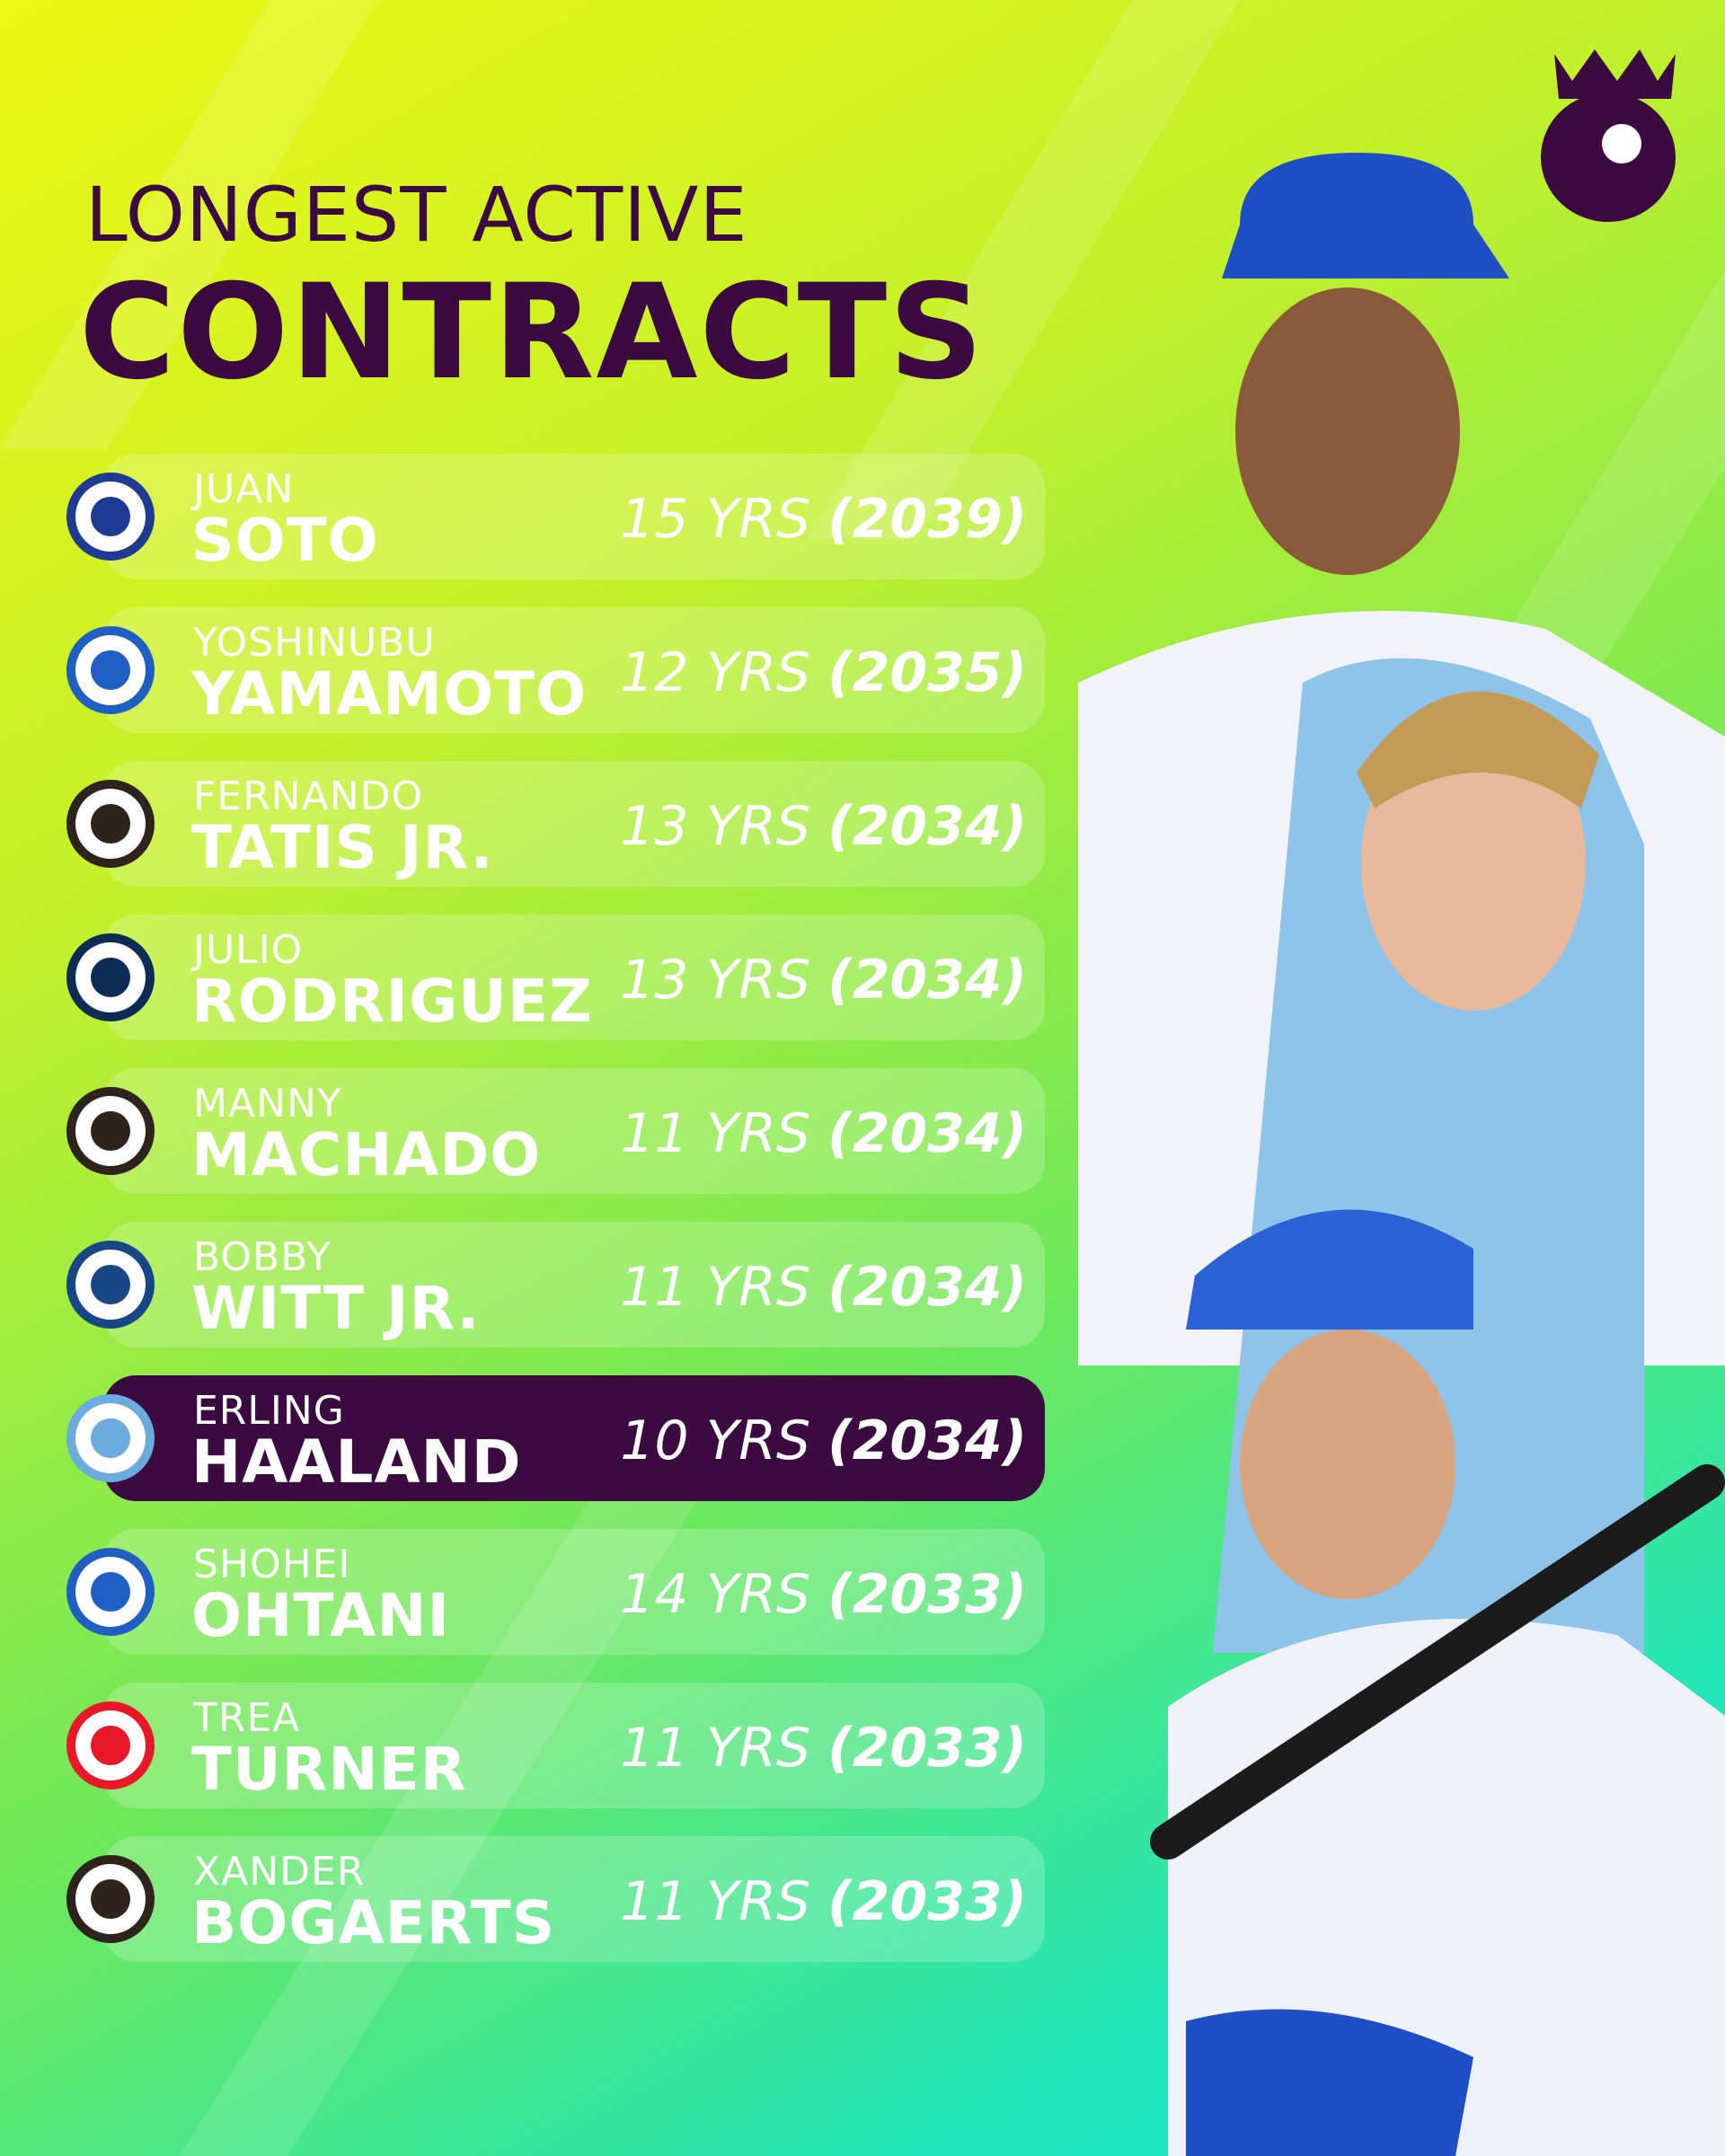 This screenshot has width=1725, height=2156. What do you see at coordinates (555, 1745) in the screenshot?
I see `contract-row: TREA TURNER 11 YRS (2033)` at bounding box center [555, 1745].